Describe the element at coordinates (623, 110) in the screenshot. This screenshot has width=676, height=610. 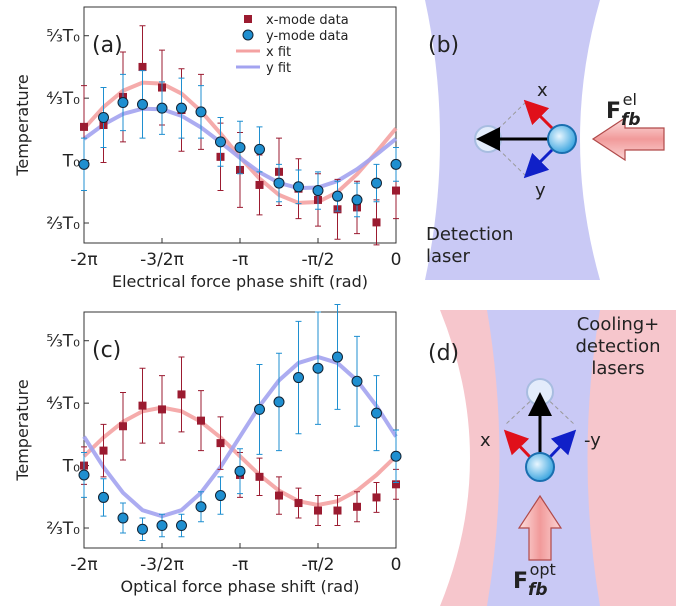
I see `force-label: Ffbel` at that location.